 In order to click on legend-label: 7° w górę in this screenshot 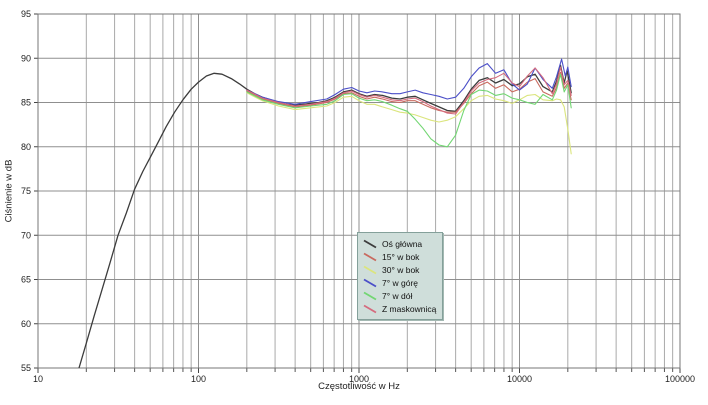, I will do `click(400, 282)`.